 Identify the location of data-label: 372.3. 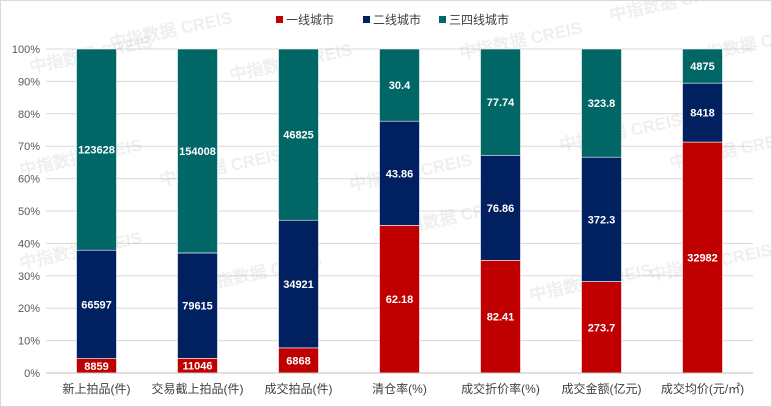
(602, 220).